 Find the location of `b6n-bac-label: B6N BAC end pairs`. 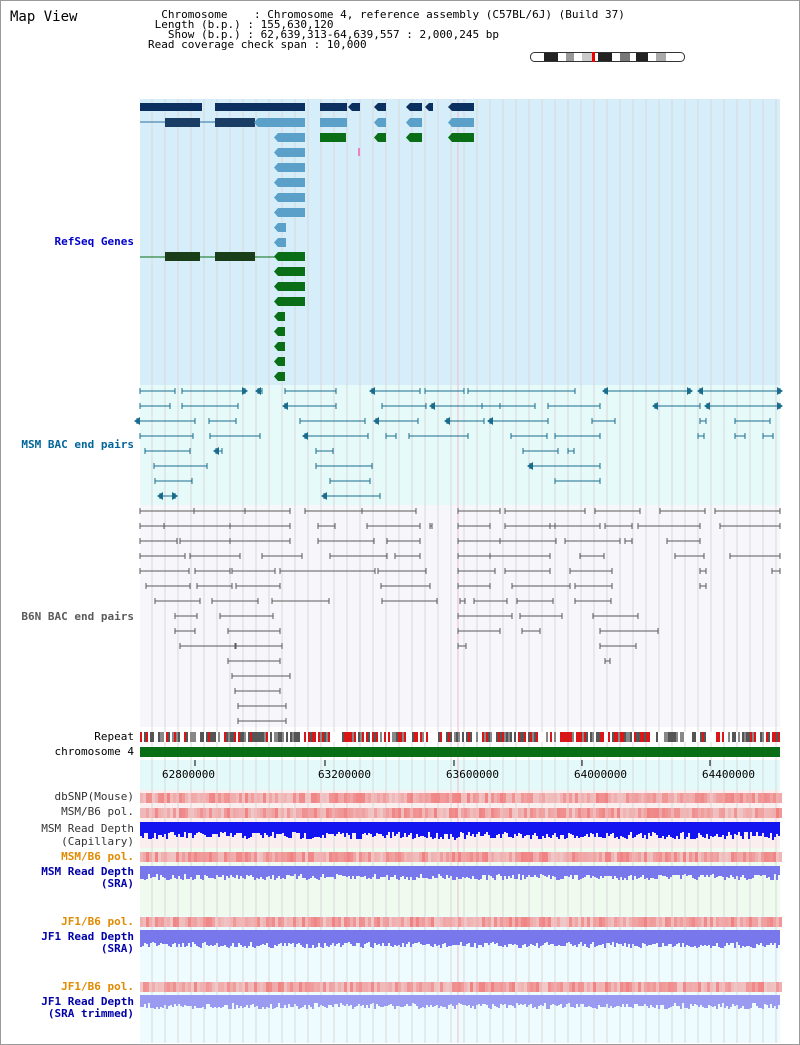

b6n-bac-label: B6N BAC end pairs is located at coordinates (77, 616).